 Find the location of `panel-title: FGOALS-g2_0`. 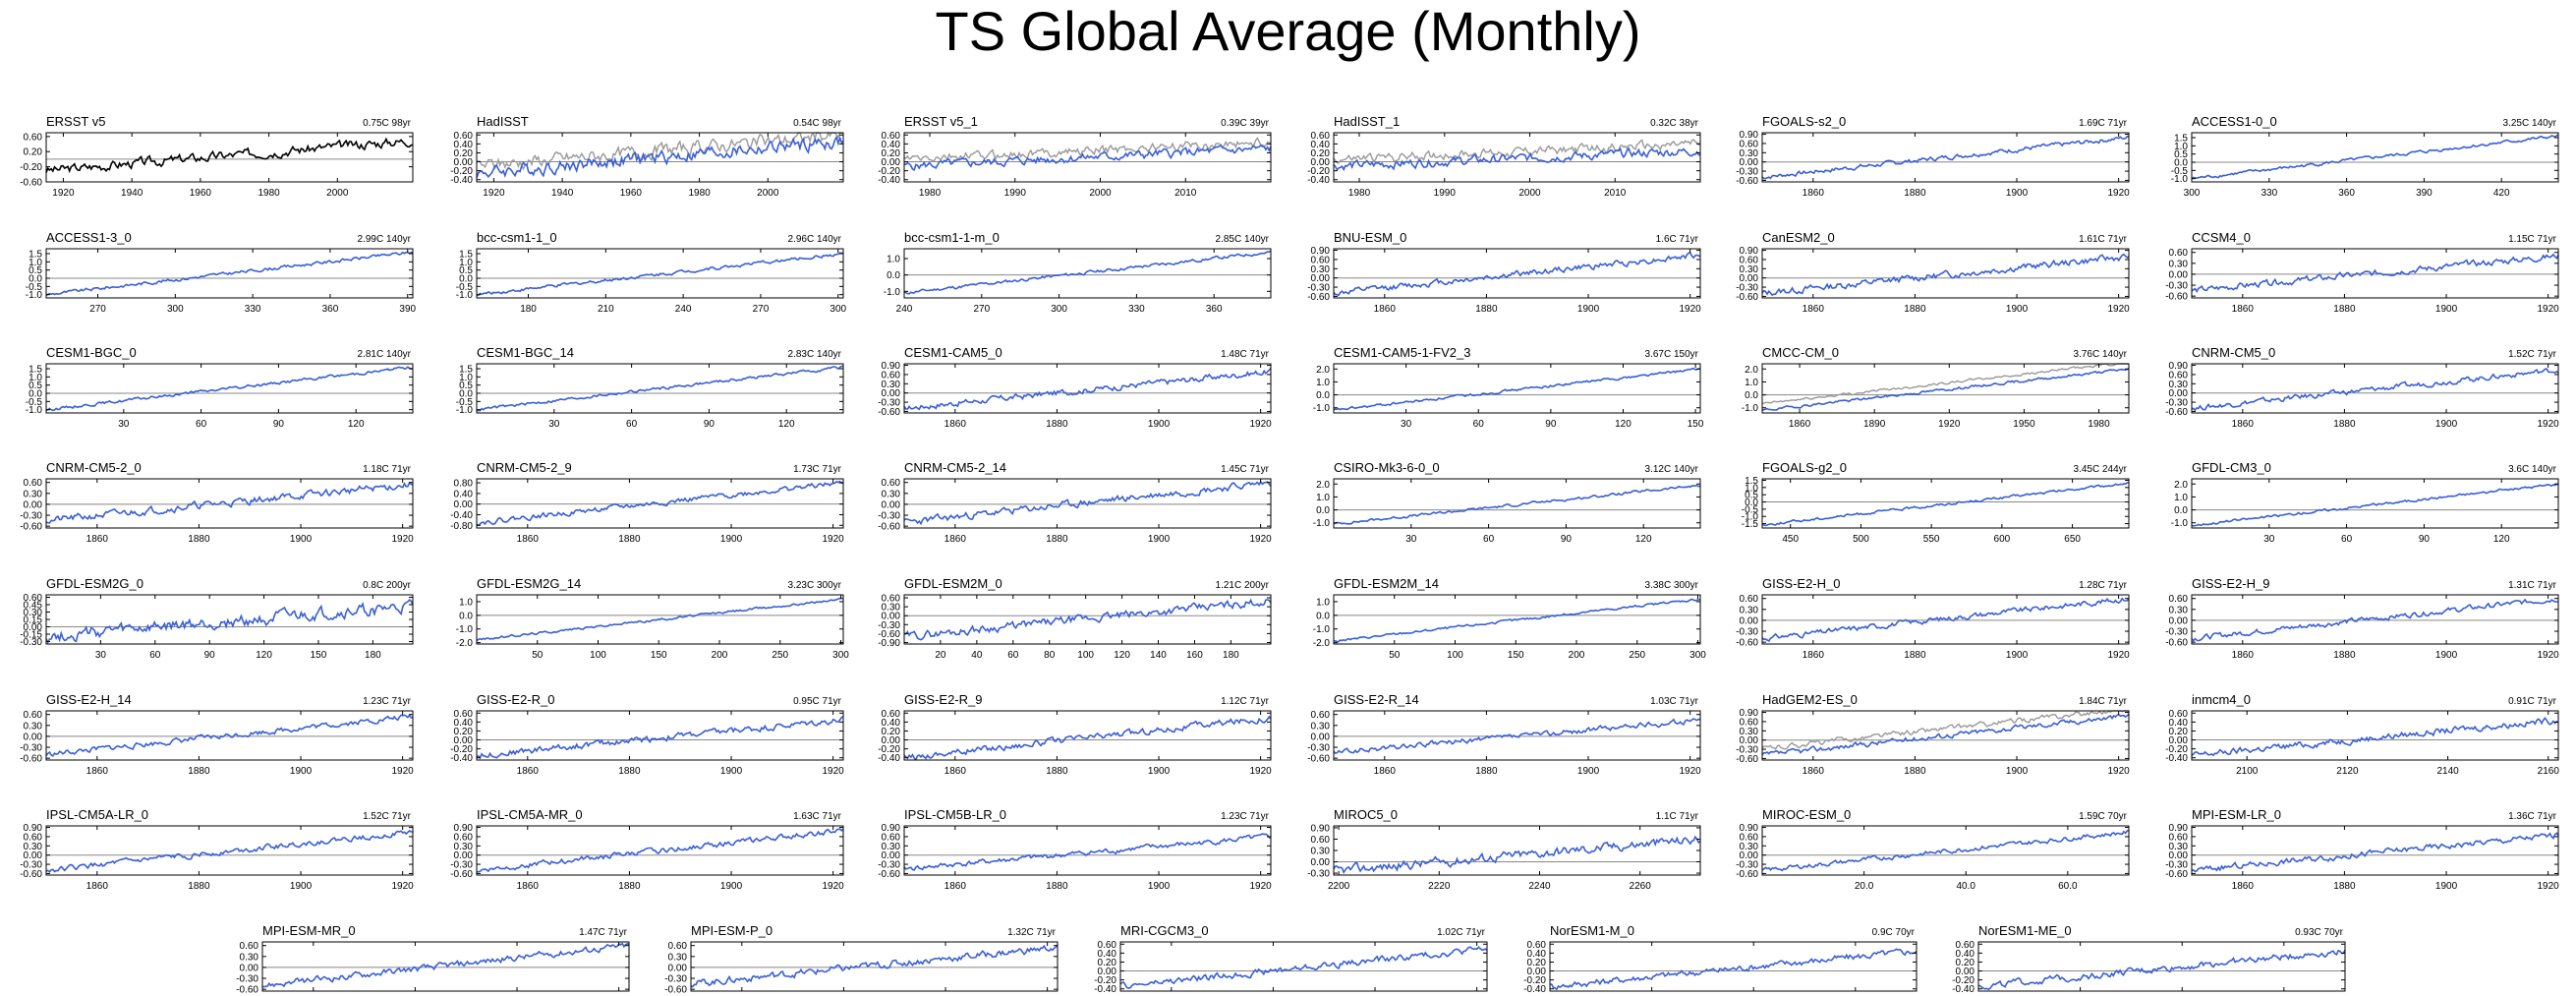

panel-title: FGOALS-g2_0 is located at coordinates (1805, 467).